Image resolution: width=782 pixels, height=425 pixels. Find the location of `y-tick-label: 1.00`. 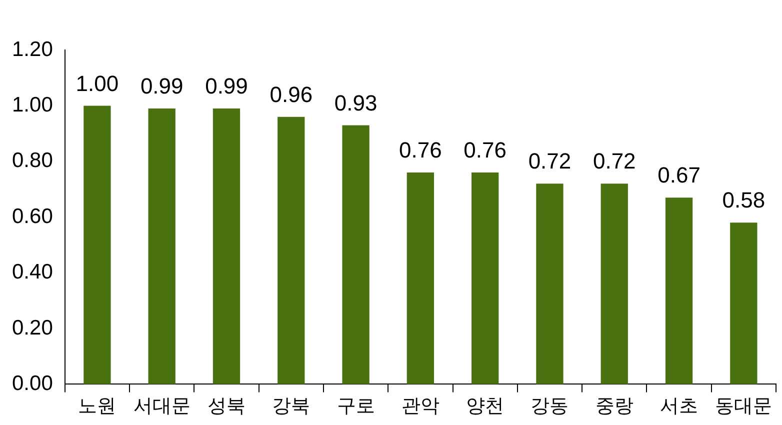

y-tick-label: 1.00 is located at coordinates (32, 104).